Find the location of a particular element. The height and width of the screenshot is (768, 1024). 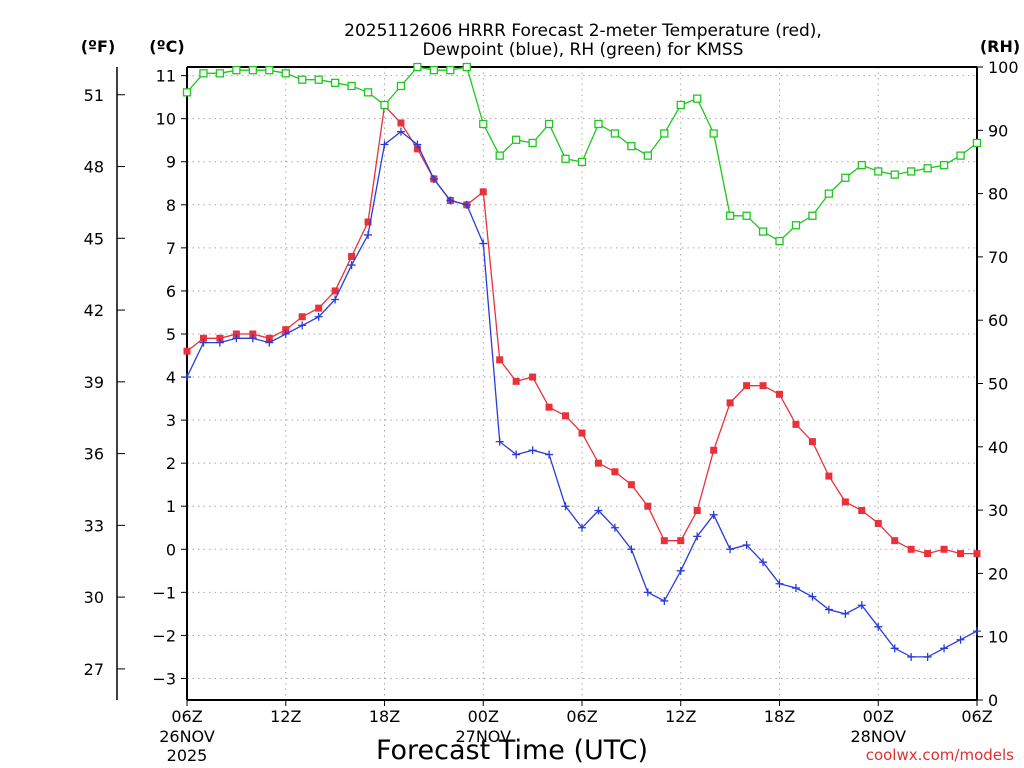

celsius-tick-label: 0 is located at coordinates (171, 549).